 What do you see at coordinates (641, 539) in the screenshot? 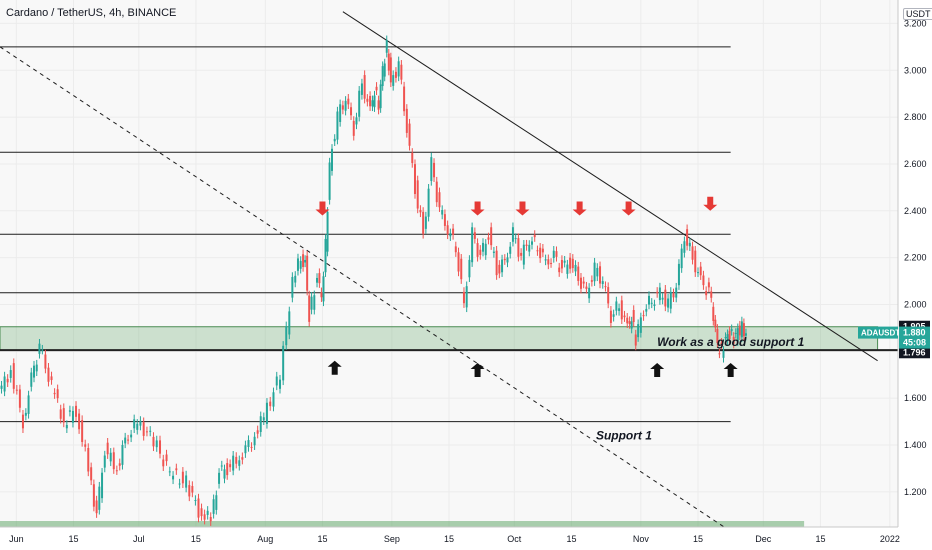
I see `x-tick-label: Nov` at bounding box center [641, 539].